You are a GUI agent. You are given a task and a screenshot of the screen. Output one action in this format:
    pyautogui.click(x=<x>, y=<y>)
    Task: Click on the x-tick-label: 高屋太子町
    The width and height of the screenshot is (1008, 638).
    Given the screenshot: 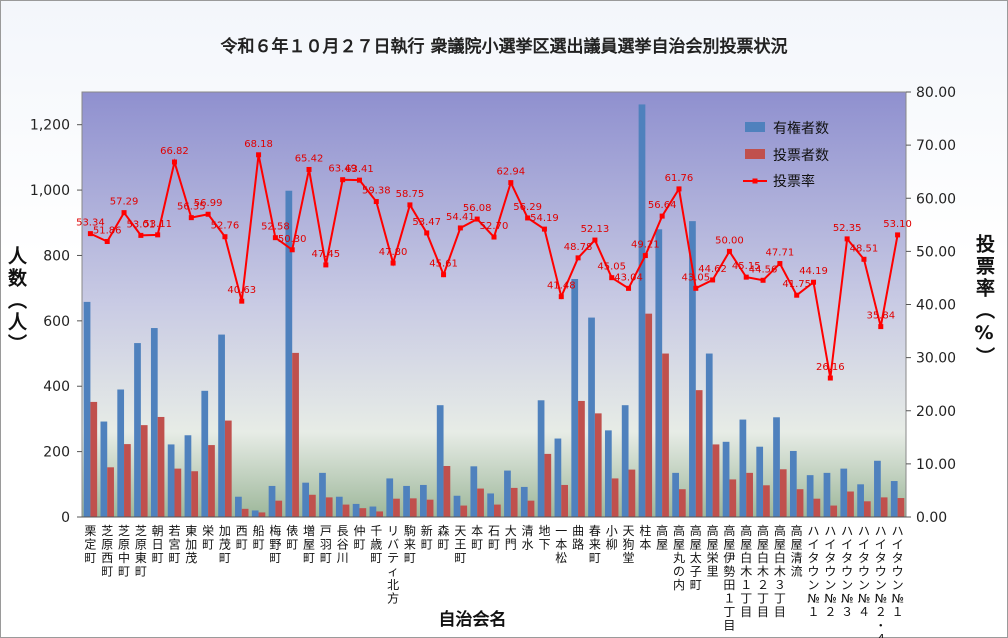 What is the action you would take?
    pyautogui.click(x=696, y=557)
    